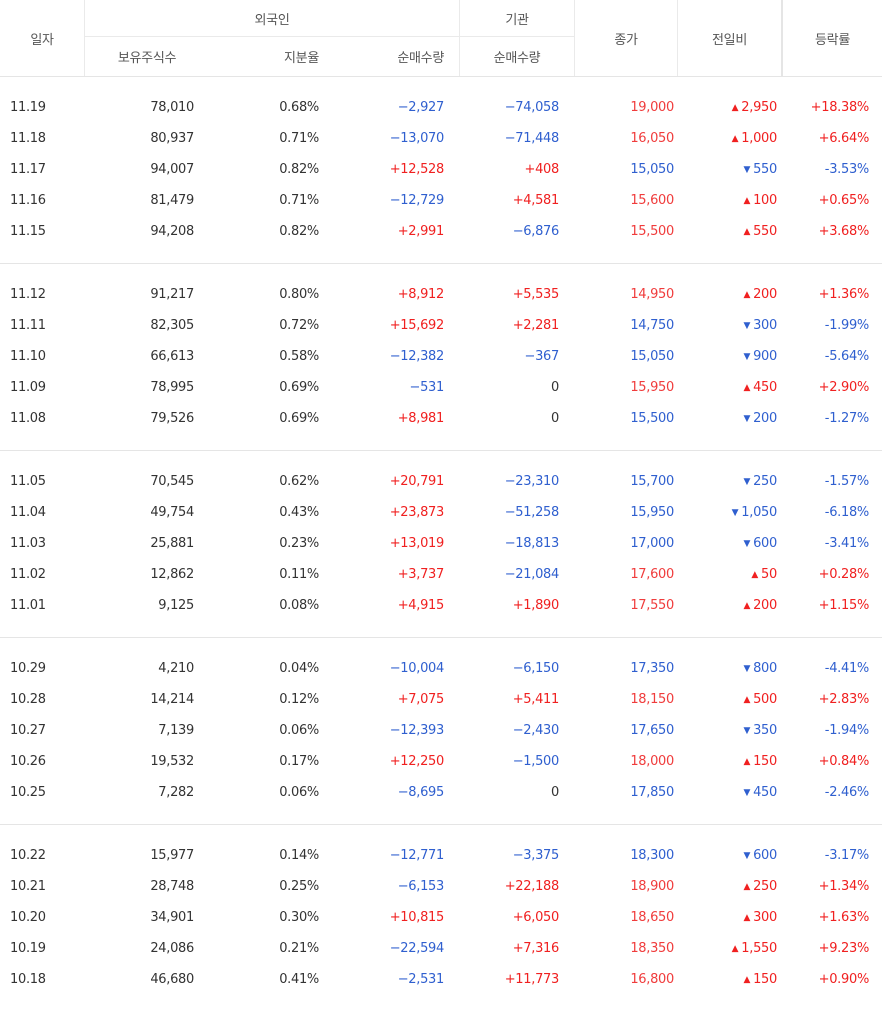  What do you see at coordinates (840, 107) in the screenshot?
I see `rate-cell: +18.38%` at bounding box center [840, 107].